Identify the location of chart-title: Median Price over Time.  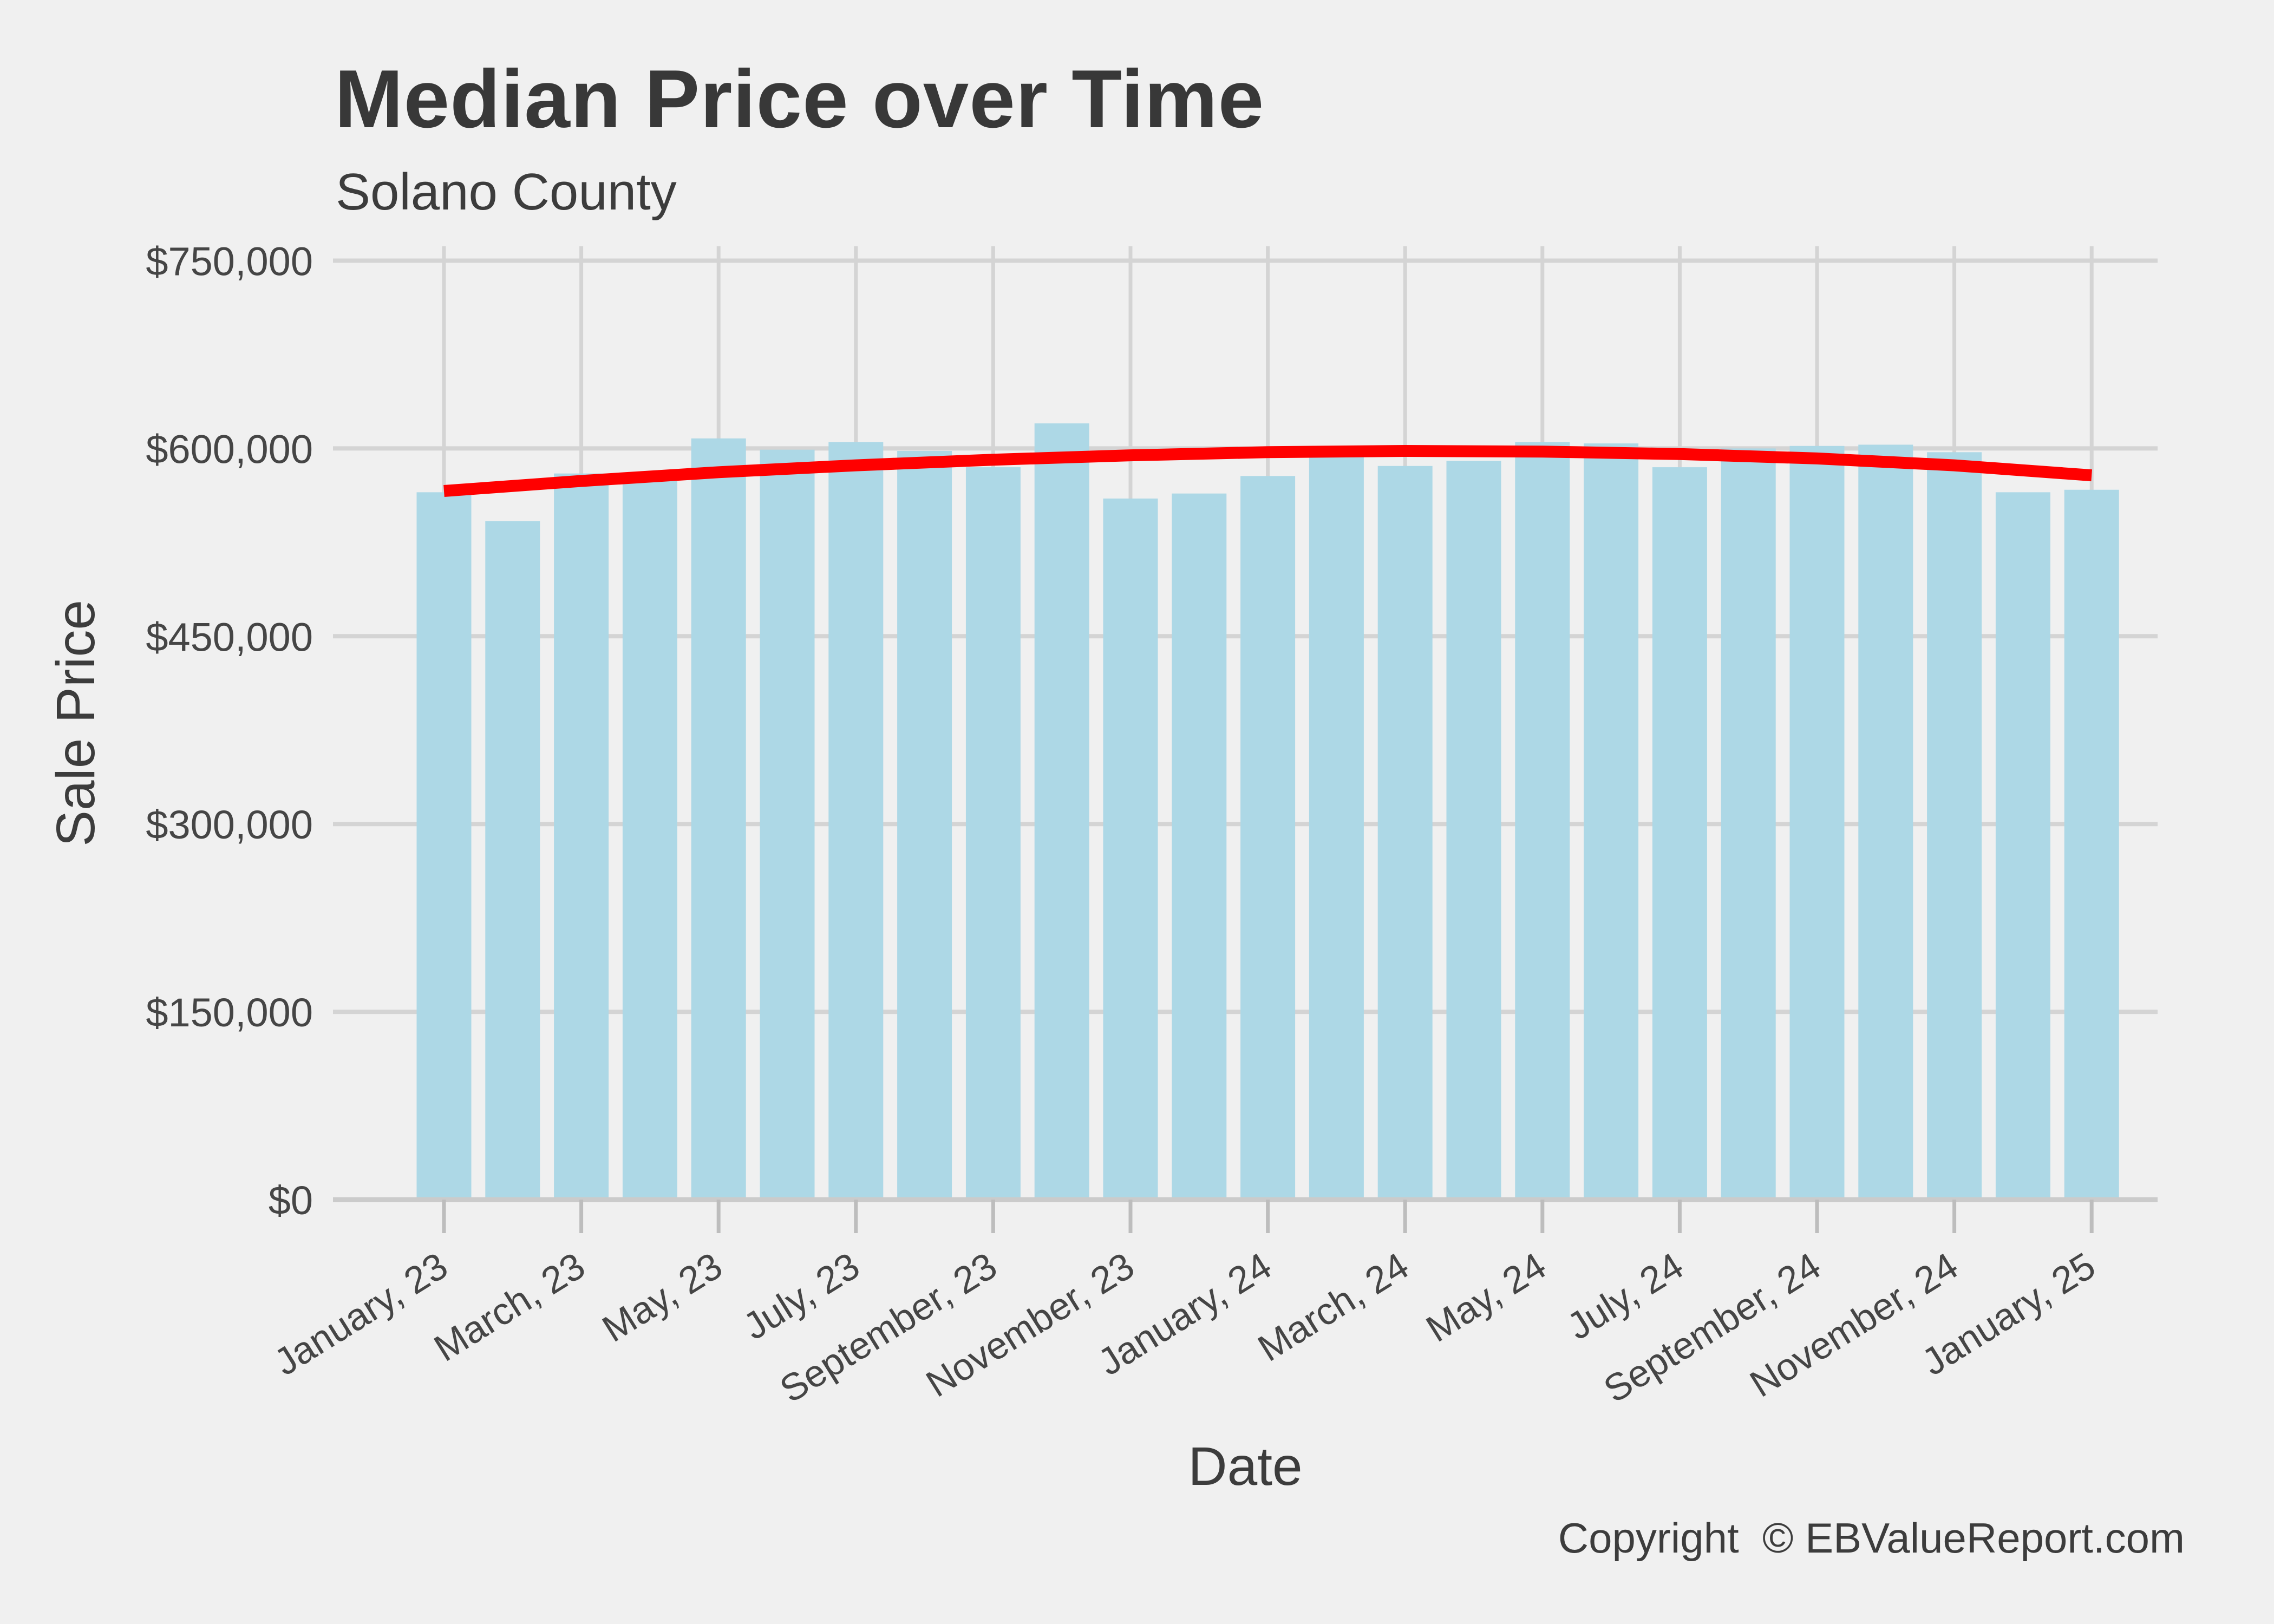
(800, 99).